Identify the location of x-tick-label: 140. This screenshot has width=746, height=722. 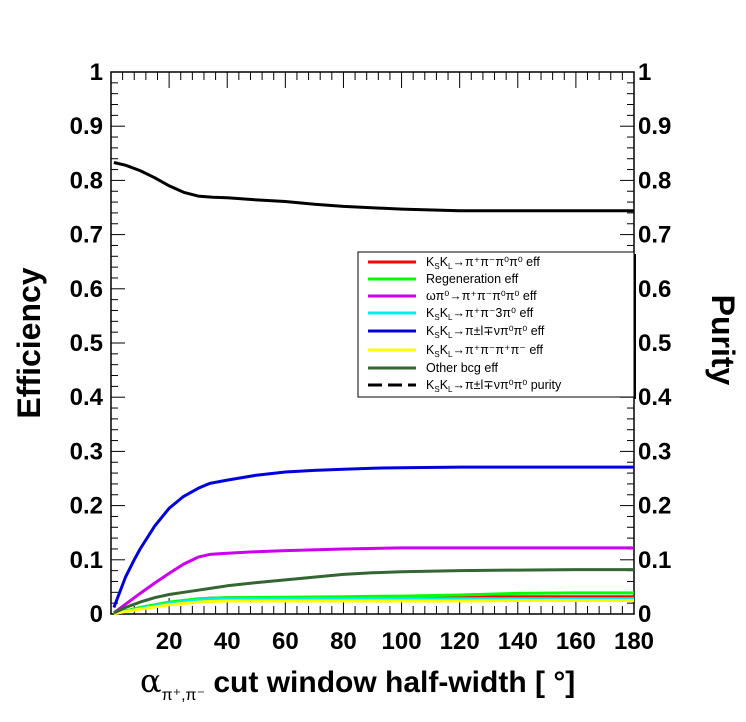
(518, 641).